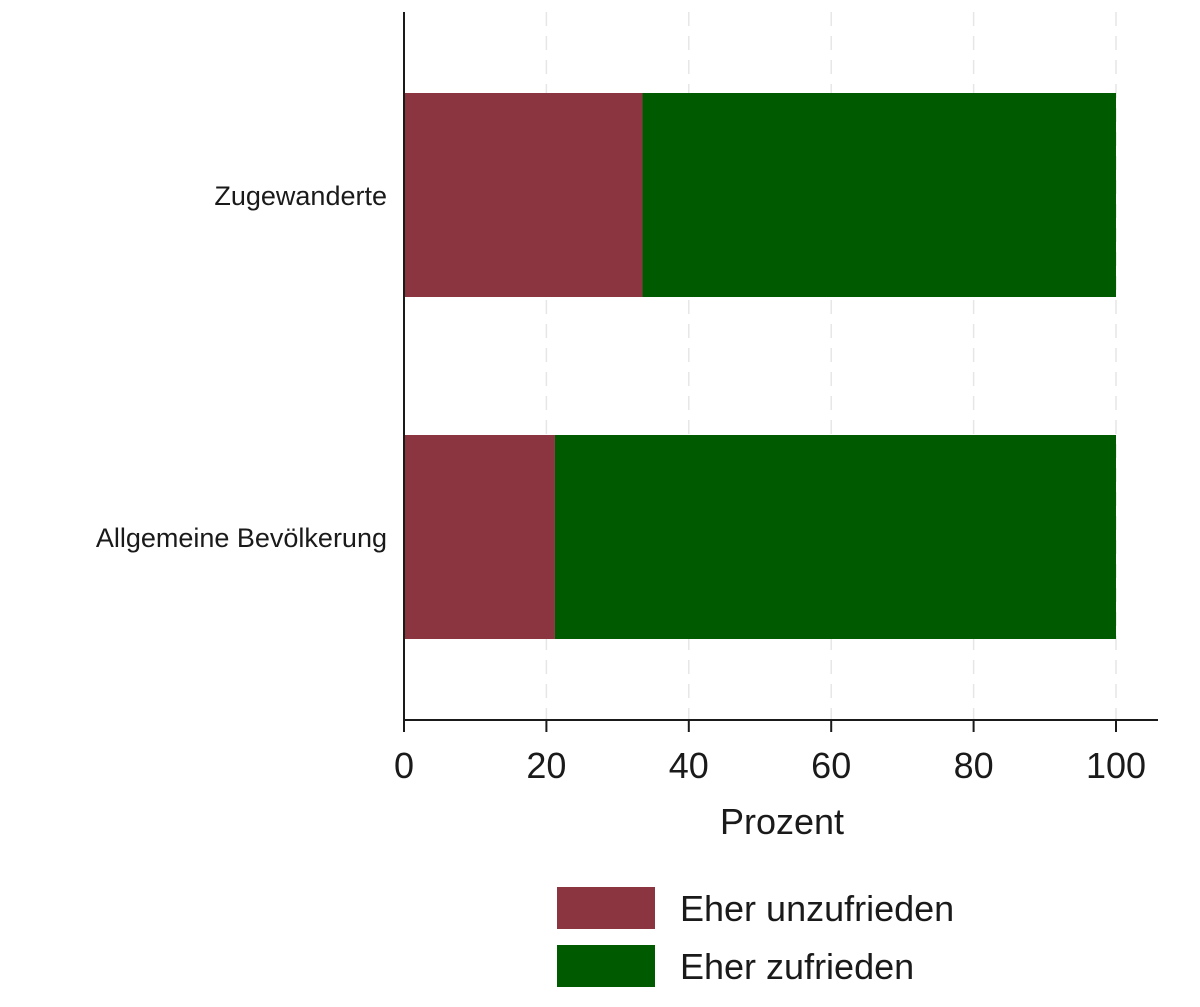  What do you see at coordinates (831, 765) in the screenshot?
I see `x-tick-label: 60` at bounding box center [831, 765].